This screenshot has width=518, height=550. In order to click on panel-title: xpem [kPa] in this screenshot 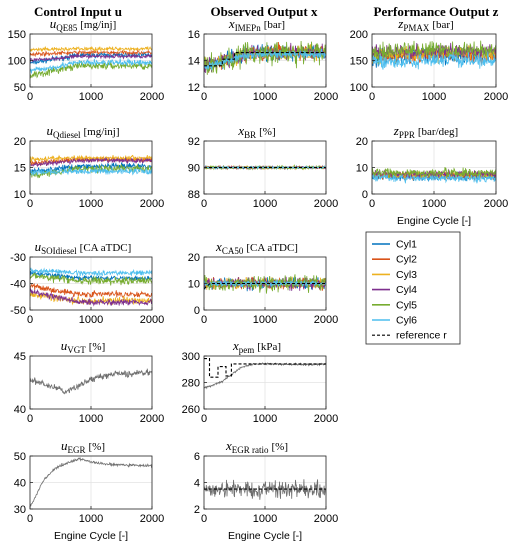, I will do `click(256, 346)`.